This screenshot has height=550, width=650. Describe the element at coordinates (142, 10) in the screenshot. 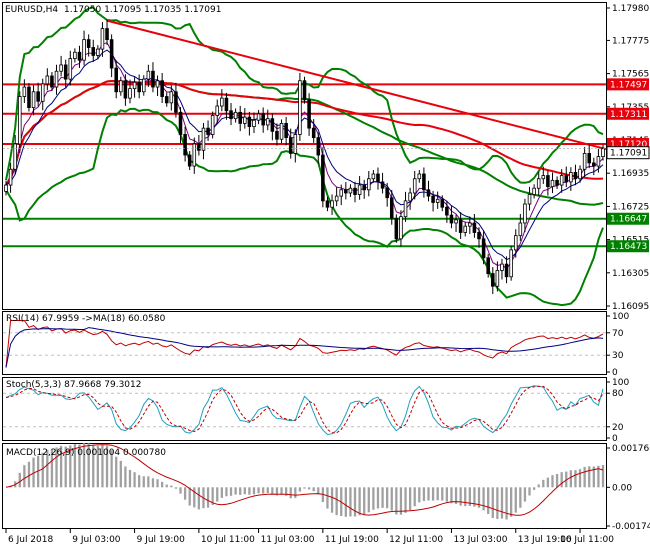

I see `ohlc-readout: 1.17050 1.17095 1.17035 1.17091` at that location.